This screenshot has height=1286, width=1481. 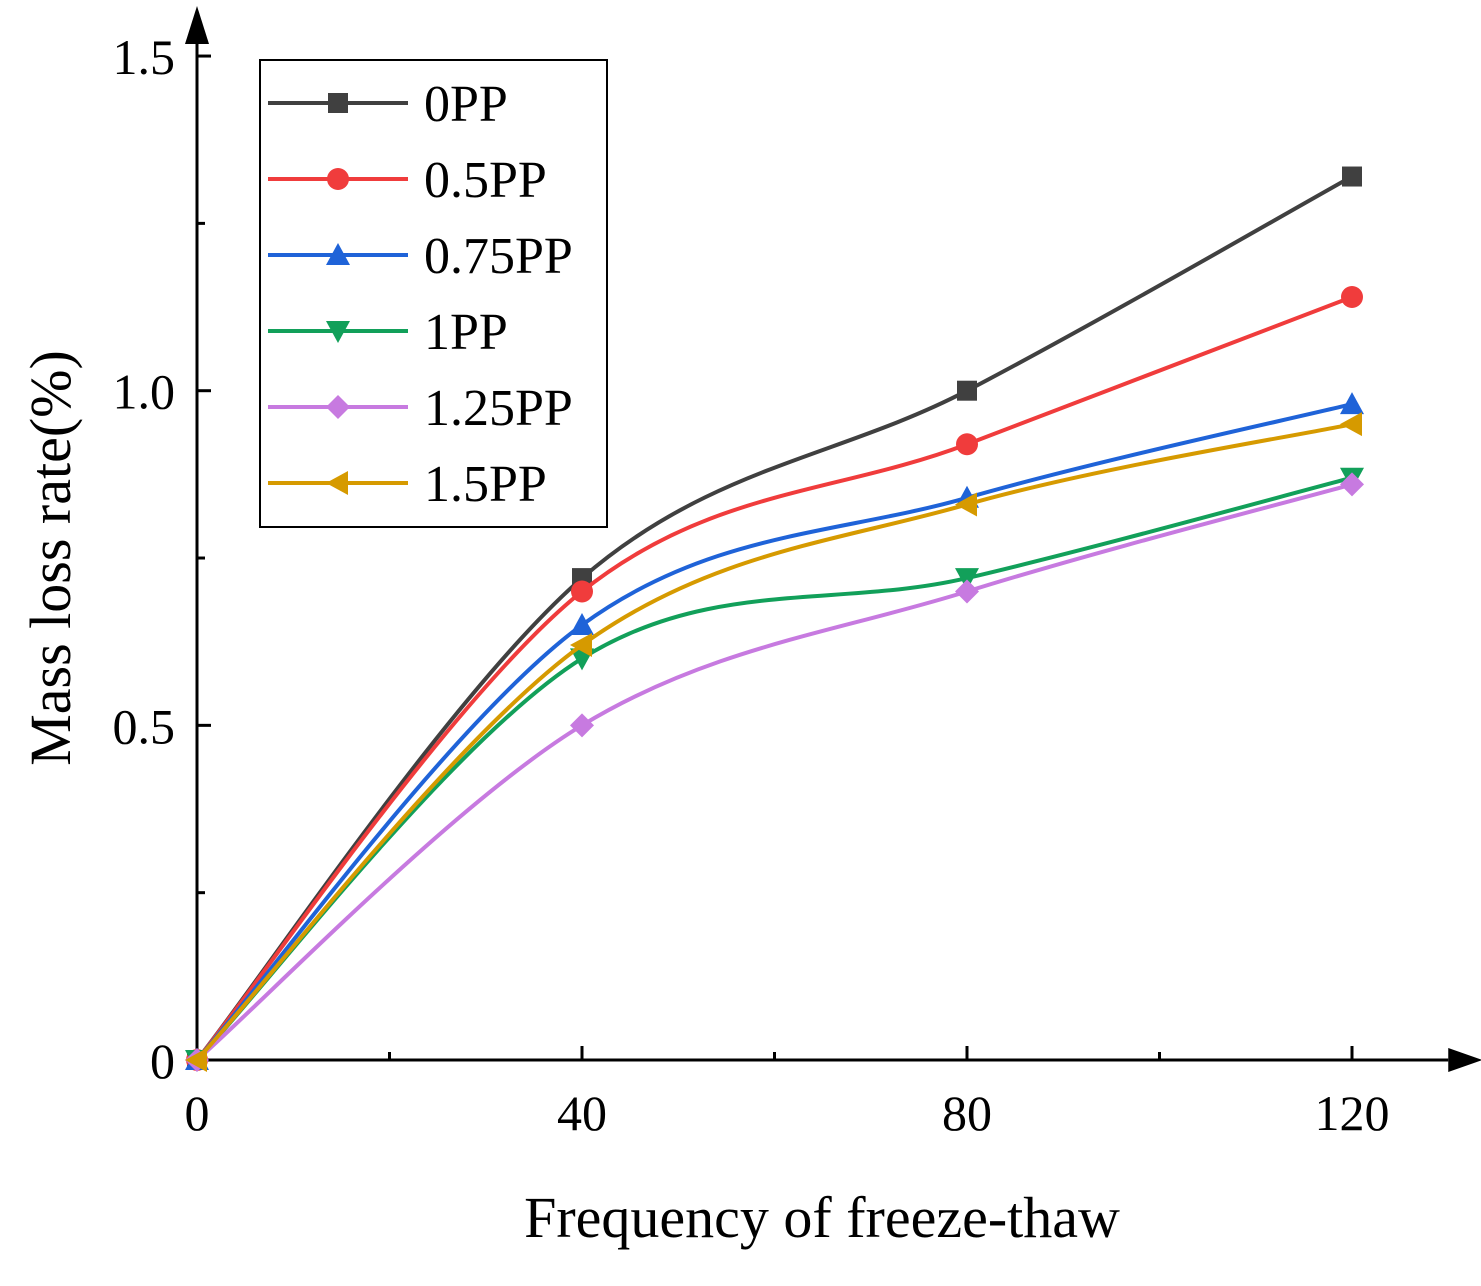 I want to click on legend-label: 1PP, so click(x=466, y=332).